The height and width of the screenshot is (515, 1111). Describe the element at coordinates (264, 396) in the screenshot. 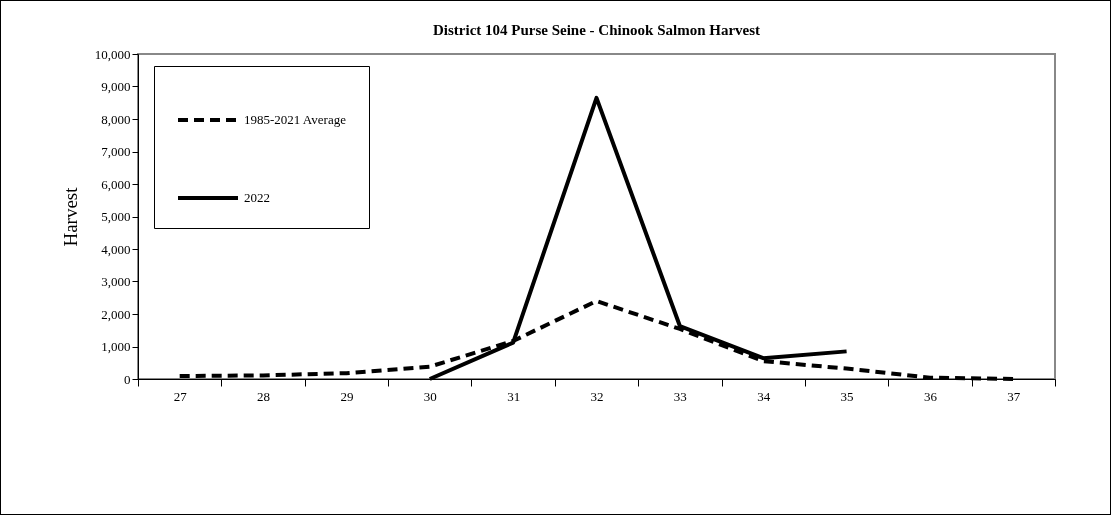

I see `x-tick-label: 28` at that location.